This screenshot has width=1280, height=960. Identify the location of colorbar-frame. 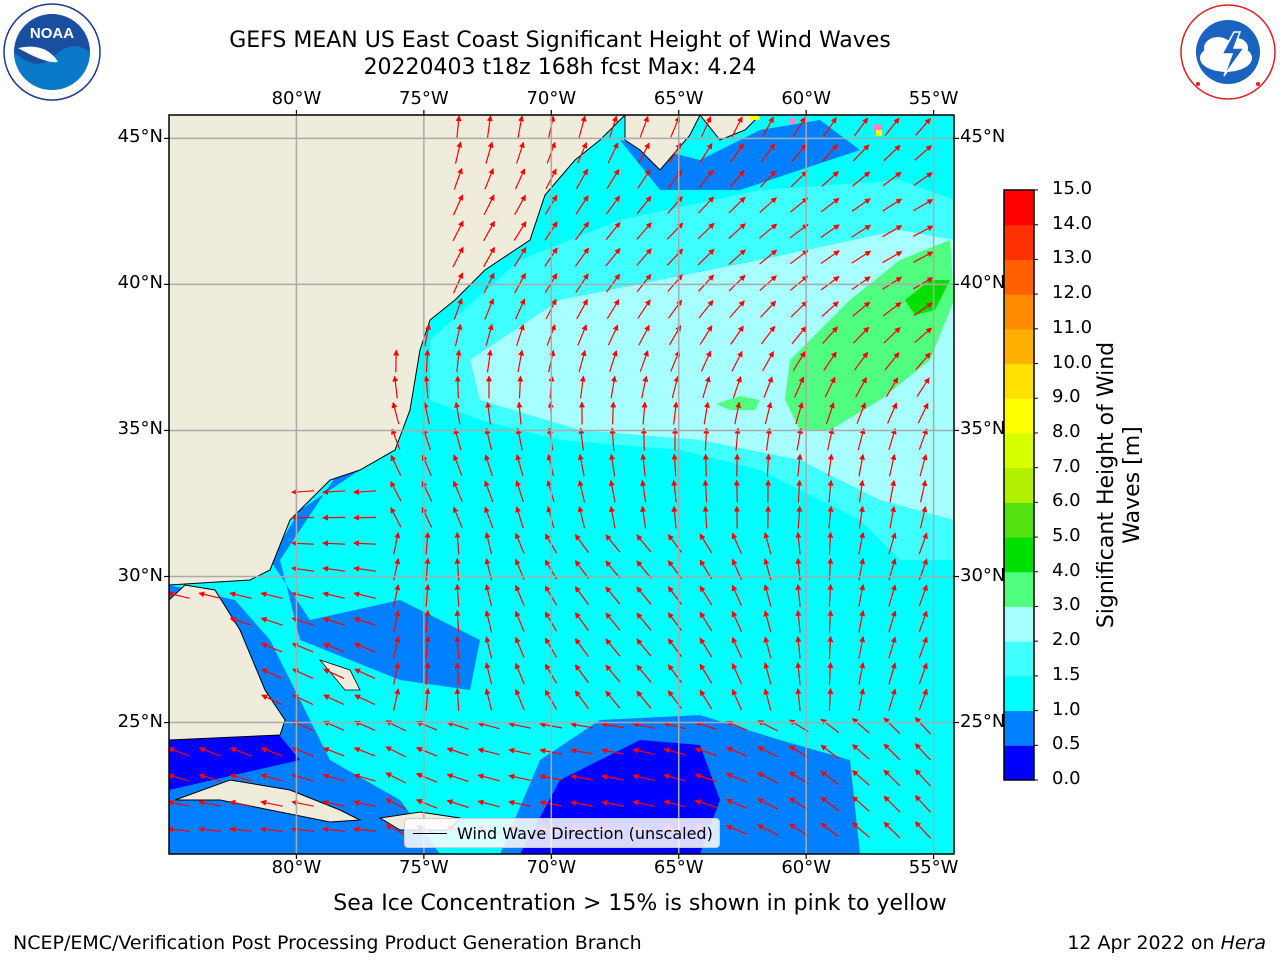
(1019, 485).